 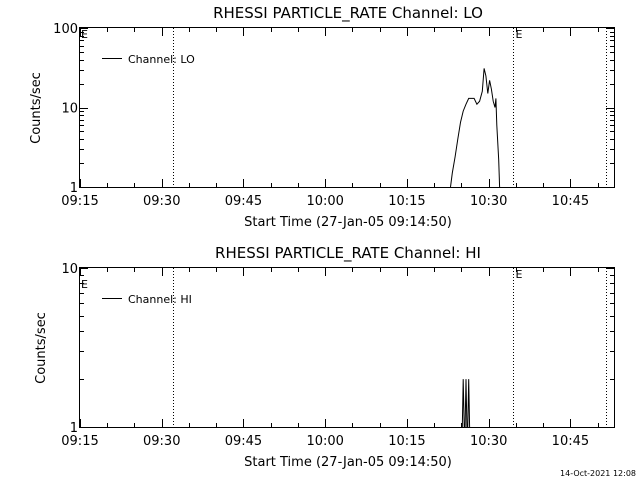 I want to click on lo-y-tick-label: 10, so click(x=69, y=109).